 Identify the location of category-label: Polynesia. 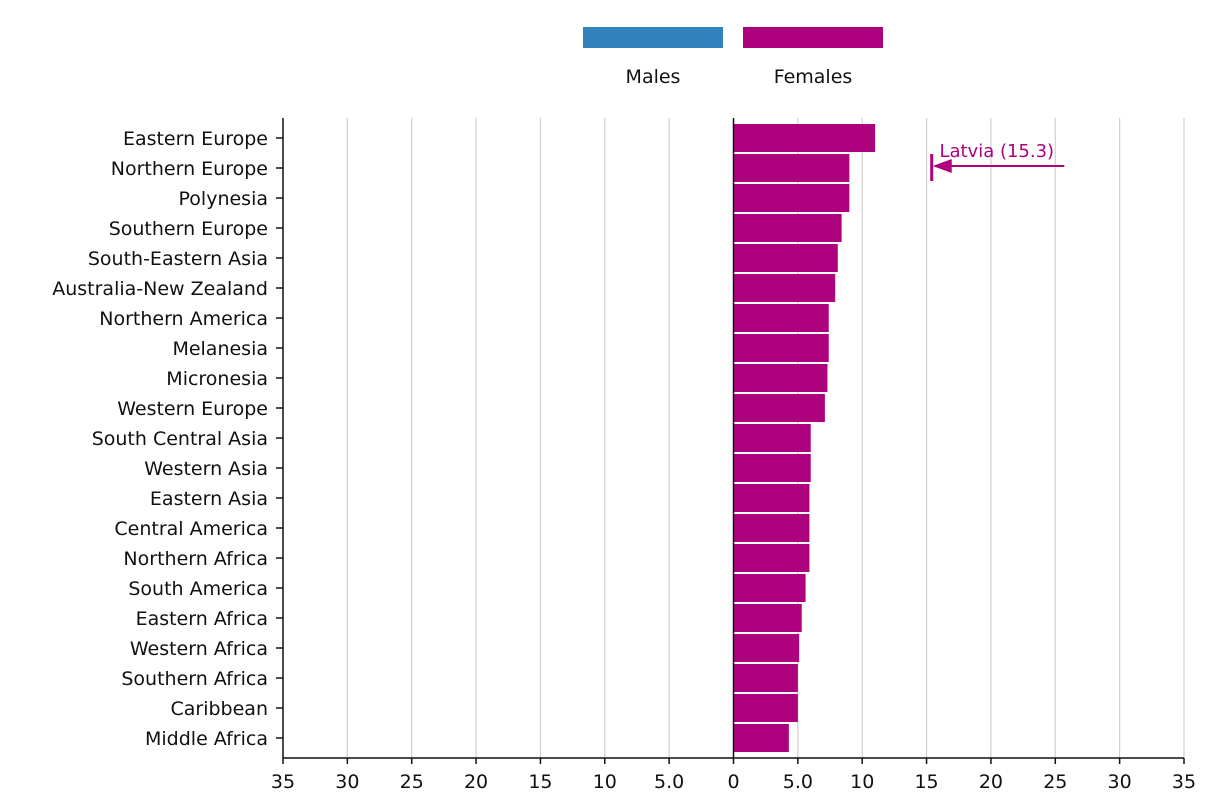
(223, 199).